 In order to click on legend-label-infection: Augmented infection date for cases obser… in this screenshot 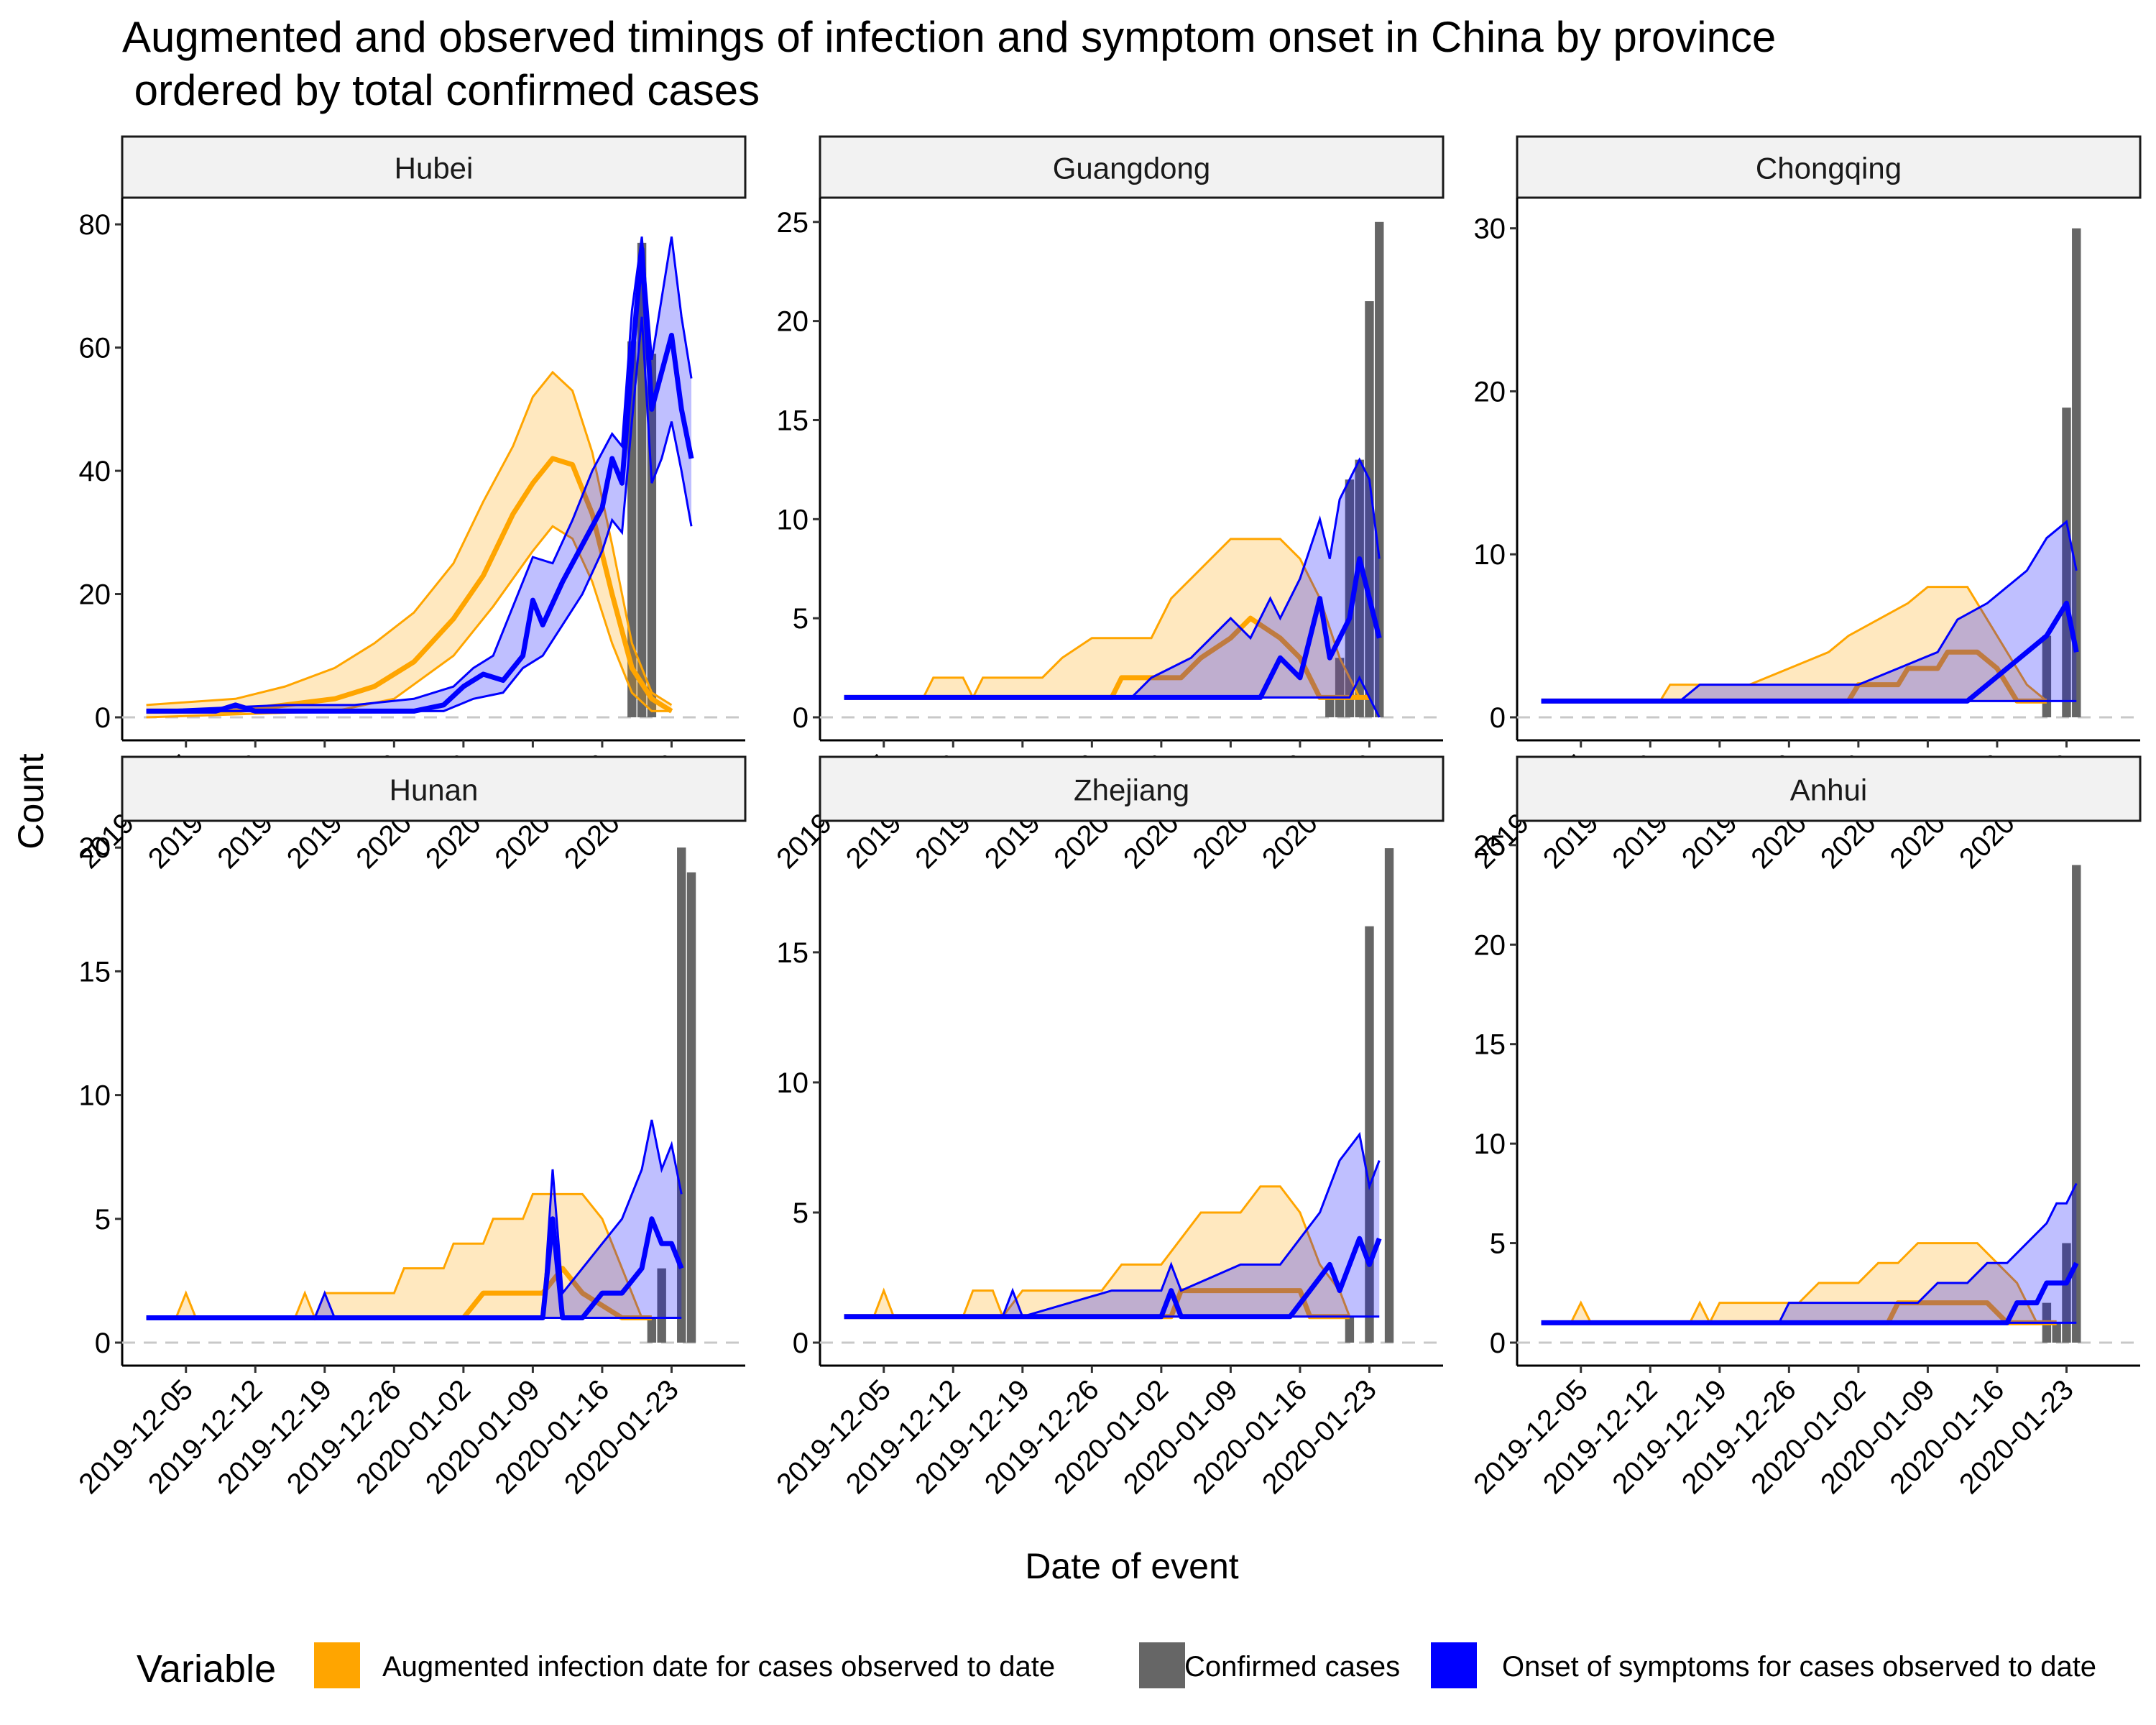, I will do `click(718, 1667)`.